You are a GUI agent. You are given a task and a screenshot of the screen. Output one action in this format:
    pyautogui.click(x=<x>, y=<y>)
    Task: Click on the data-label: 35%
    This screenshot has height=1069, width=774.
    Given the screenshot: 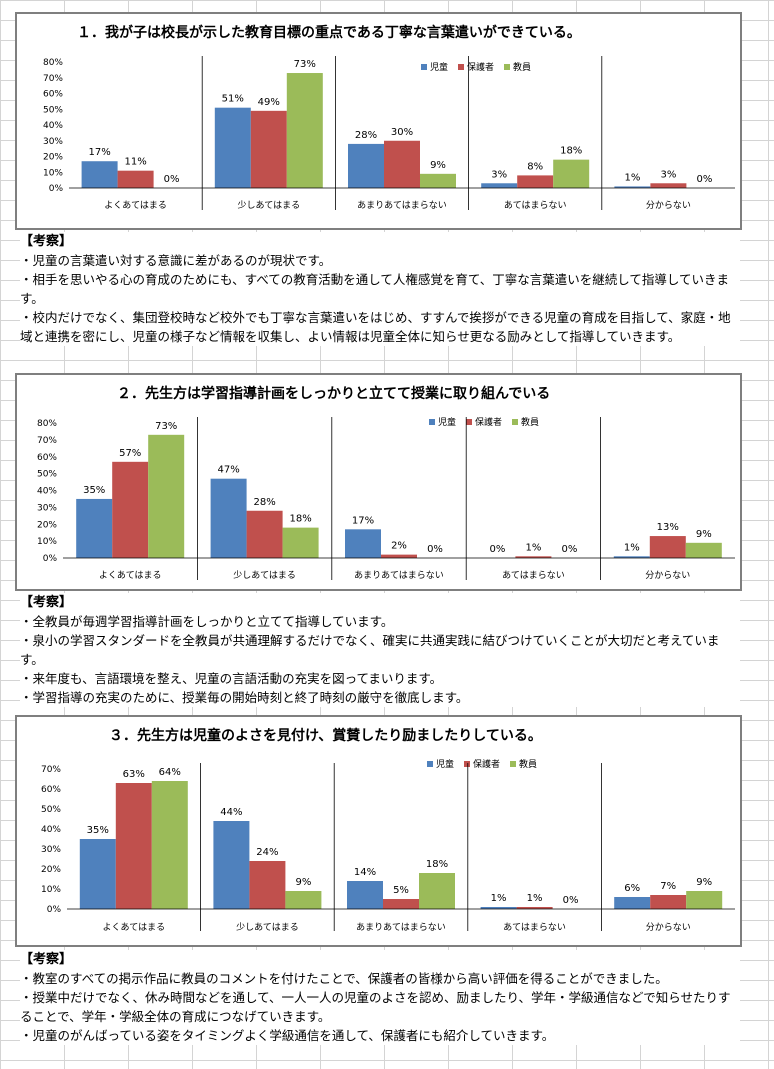 What is the action you would take?
    pyautogui.click(x=94, y=490)
    